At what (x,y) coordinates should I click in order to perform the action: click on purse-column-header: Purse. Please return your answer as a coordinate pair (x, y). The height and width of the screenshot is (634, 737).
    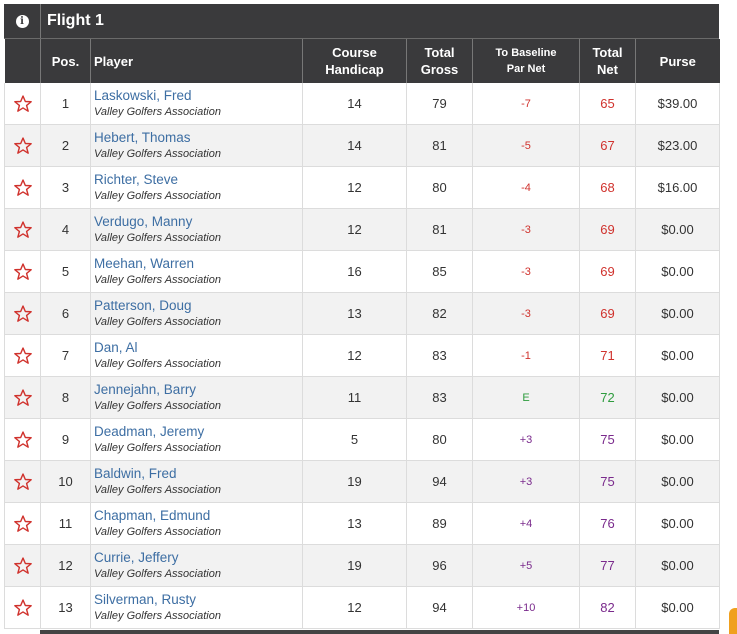
    Looking at the image, I should click on (677, 61).